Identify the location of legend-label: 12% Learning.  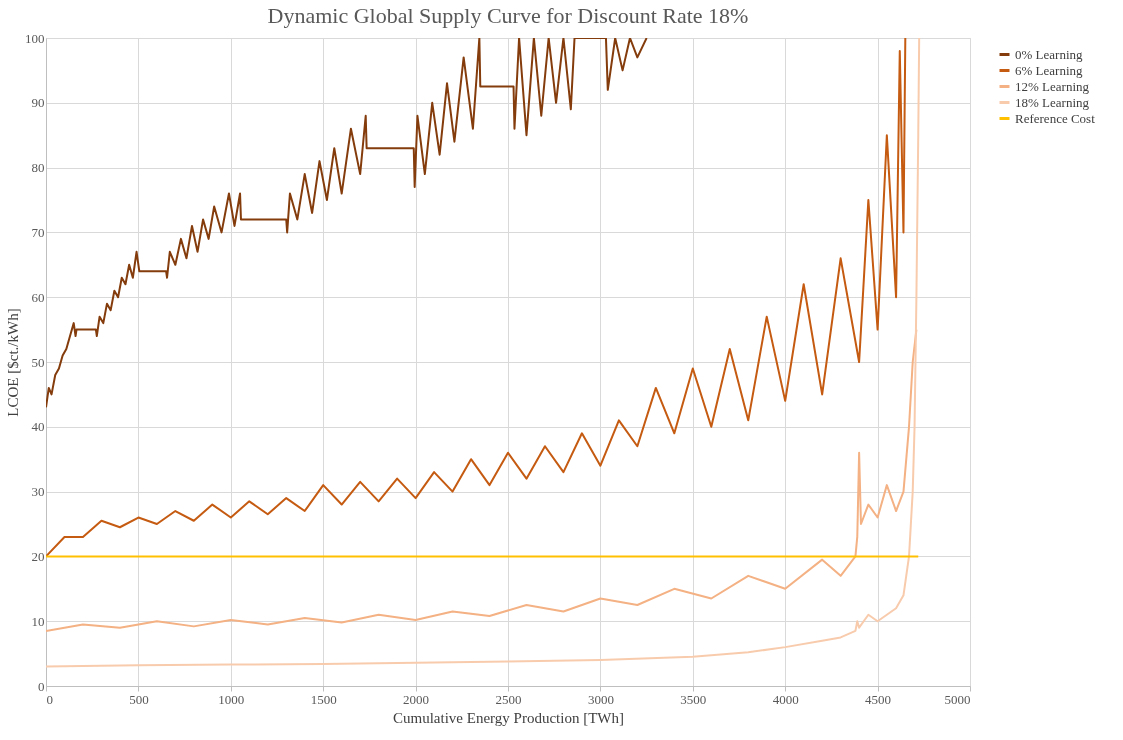
(1052, 86).